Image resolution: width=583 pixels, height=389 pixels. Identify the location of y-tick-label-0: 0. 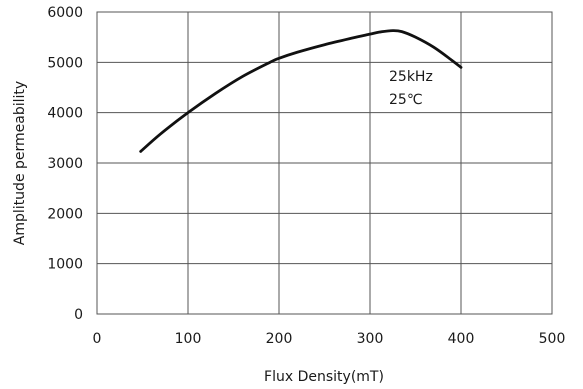
(78, 315).